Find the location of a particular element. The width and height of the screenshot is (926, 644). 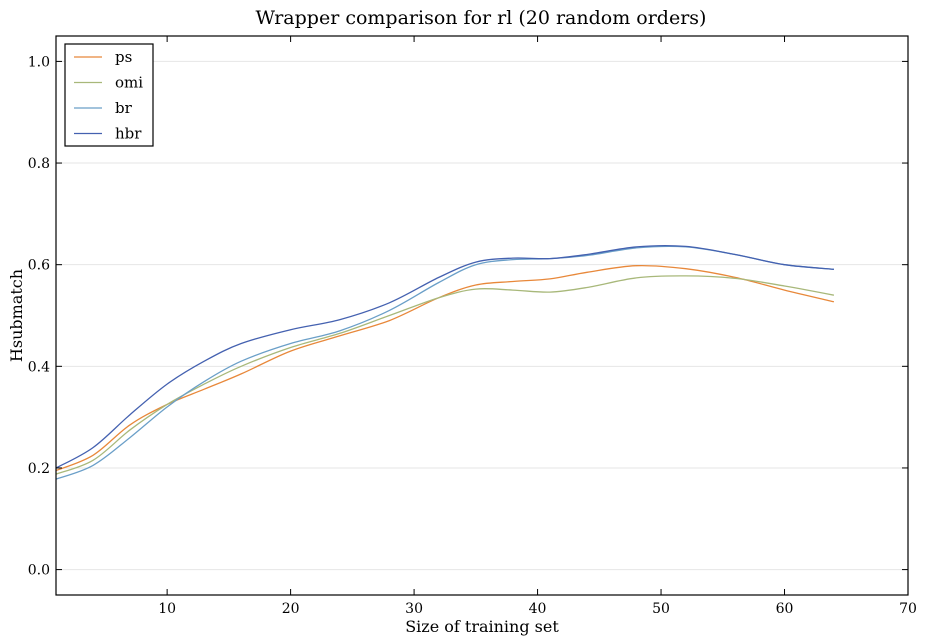

x-axis-label: Size of training set is located at coordinates (482, 626).